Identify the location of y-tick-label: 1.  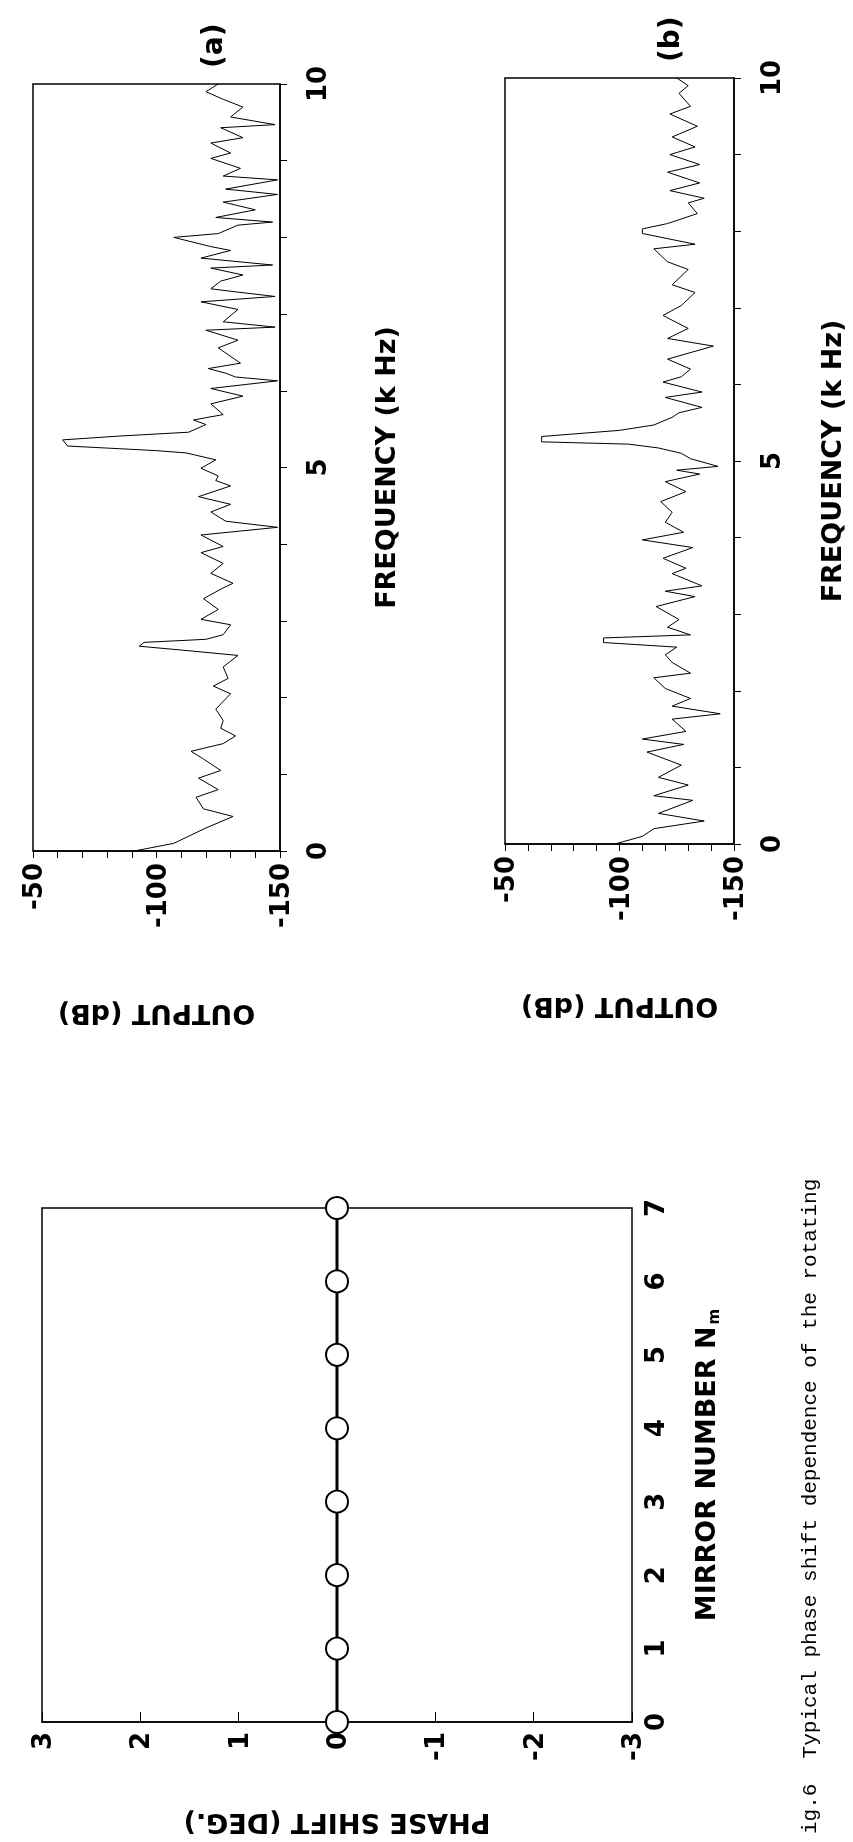
(655, 1648).